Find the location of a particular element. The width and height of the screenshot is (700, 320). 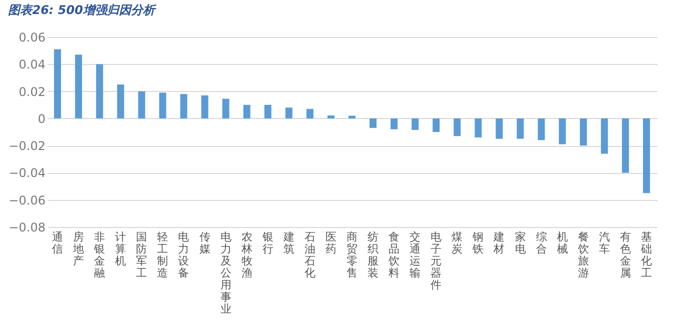

x-tick-label: 非银金融 is located at coordinates (99, 255).